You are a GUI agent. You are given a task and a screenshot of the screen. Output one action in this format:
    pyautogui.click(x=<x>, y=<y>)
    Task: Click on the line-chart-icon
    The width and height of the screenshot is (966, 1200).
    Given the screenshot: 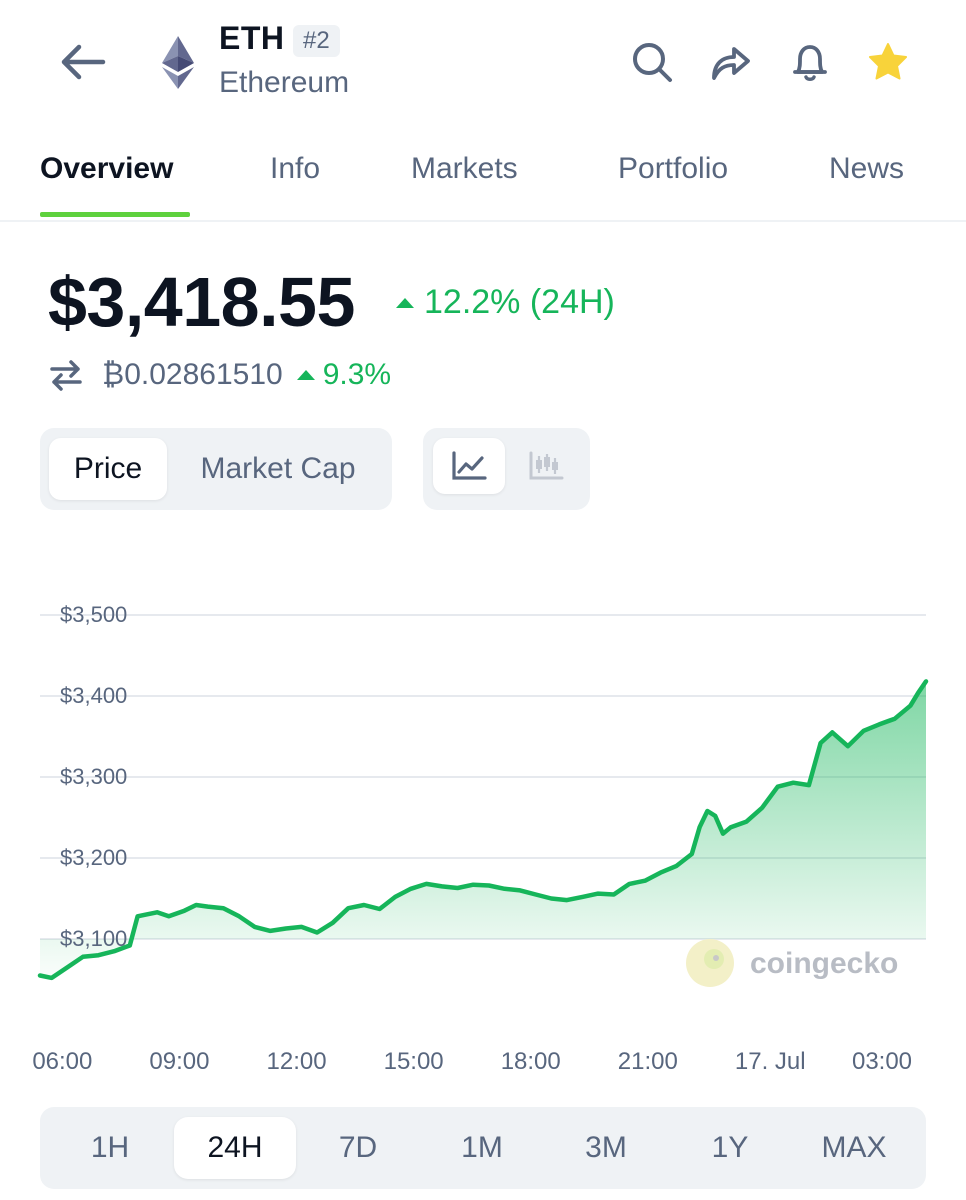 What is the action you would take?
    pyautogui.click(x=469, y=465)
    